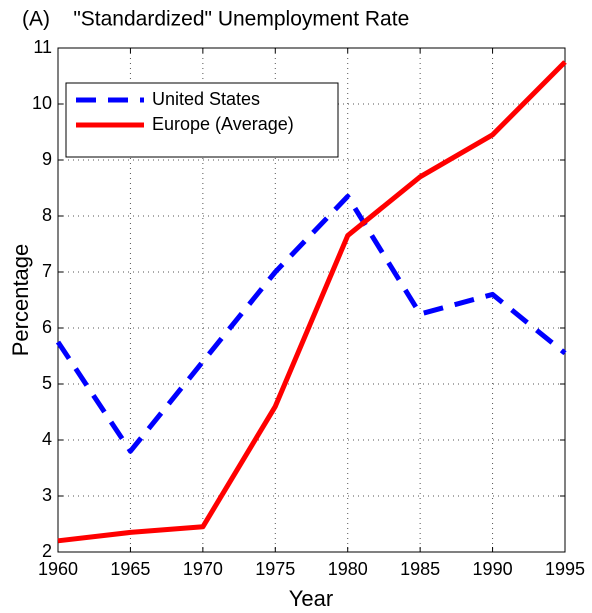  Describe the element at coordinates (47, 439) in the screenshot. I see `y-tick-label: 4` at that location.